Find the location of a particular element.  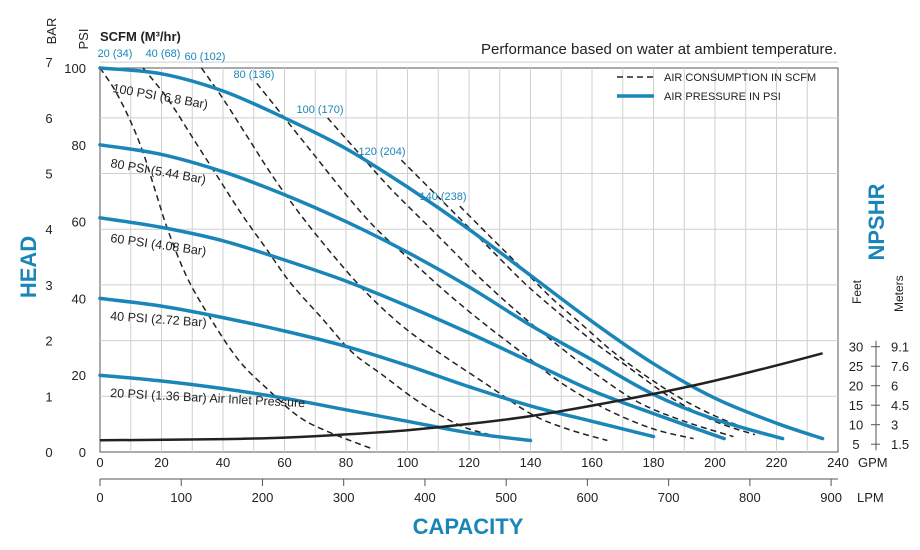

psi-tick-label: 100 is located at coordinates (75, 68).